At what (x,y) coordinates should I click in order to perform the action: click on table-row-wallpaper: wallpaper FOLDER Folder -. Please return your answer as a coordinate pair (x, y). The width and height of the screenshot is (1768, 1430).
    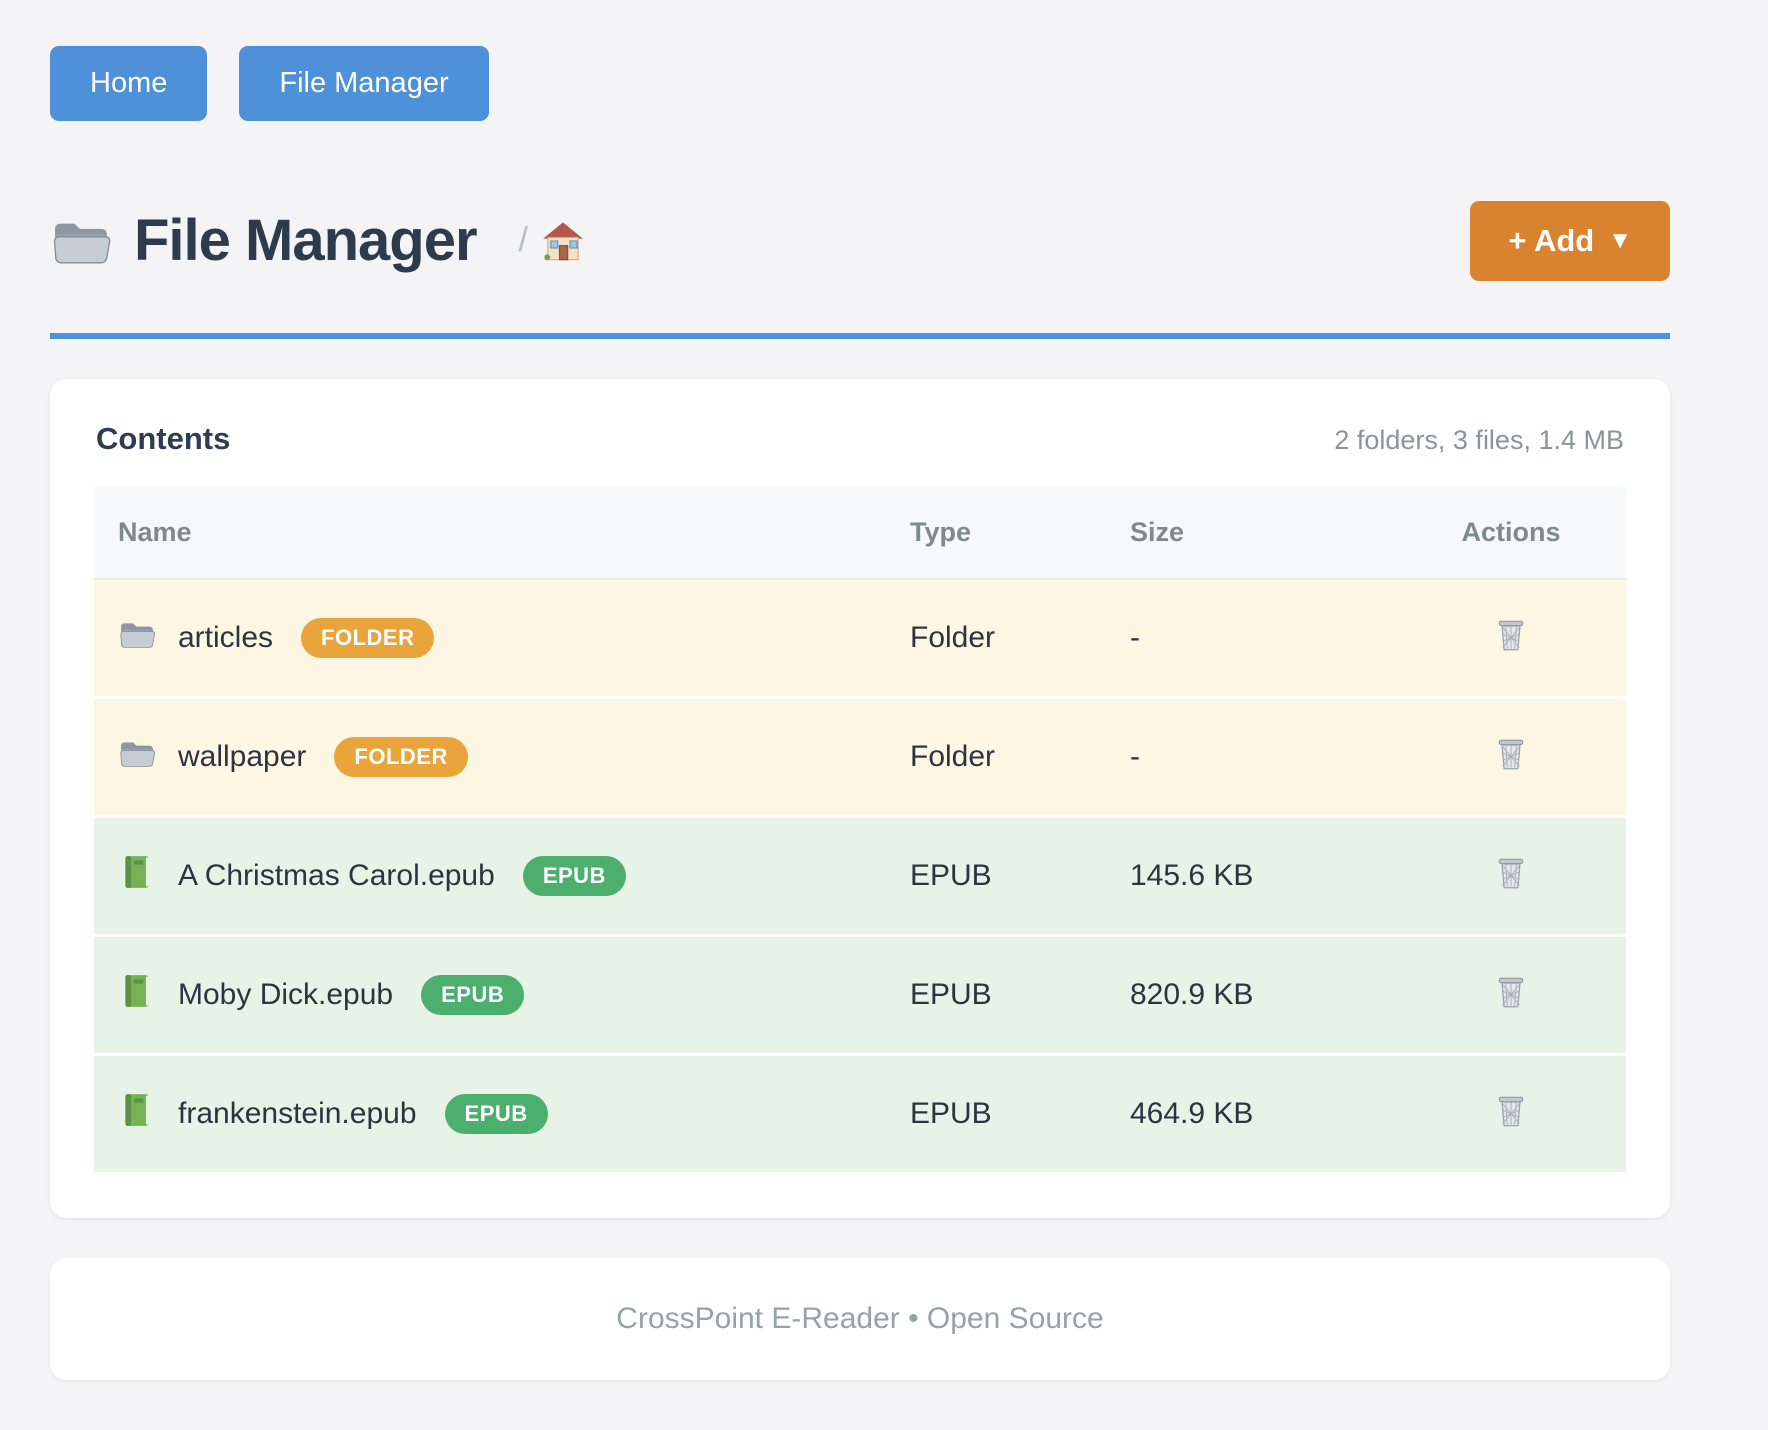
    Looking at the image, I should click on (860, 757).